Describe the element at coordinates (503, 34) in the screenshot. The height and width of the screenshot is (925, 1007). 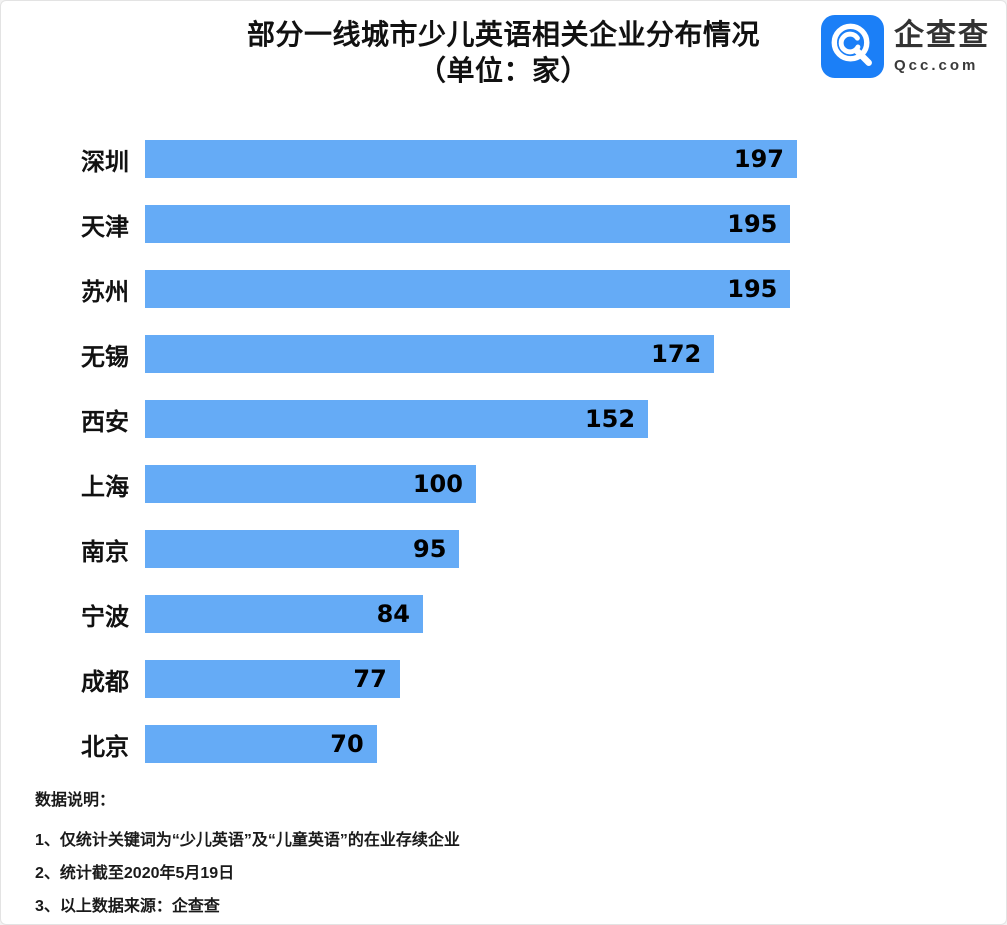
I see `chart-title-line1: 部分一线城市少儿英语相关企业分布情况` at that location.